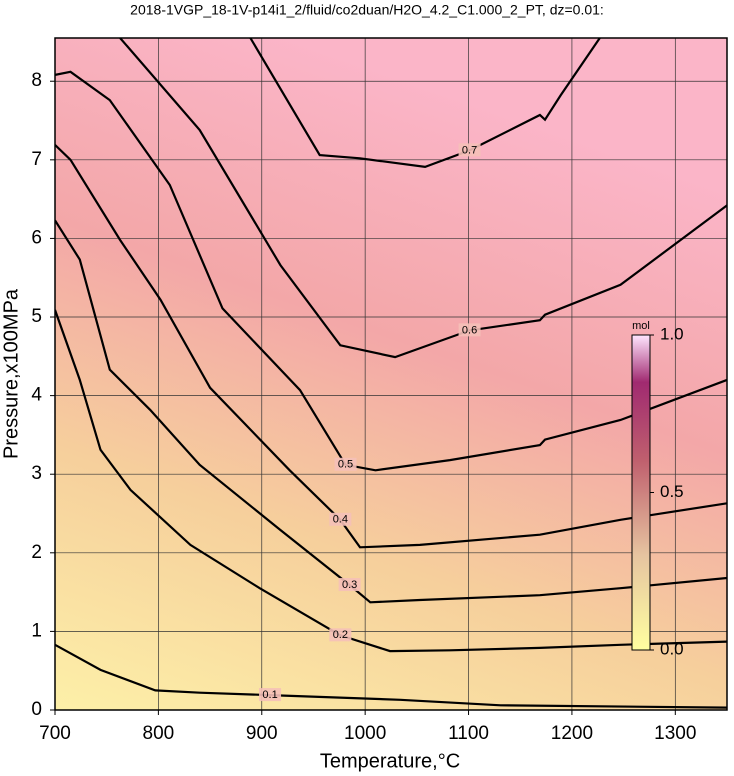 Image resolution: width=734 pixels, height=776 pixels. Describe the element at coordinates (572, 733) in the screenshot. I see `x-tick-label: 1200` at that location.